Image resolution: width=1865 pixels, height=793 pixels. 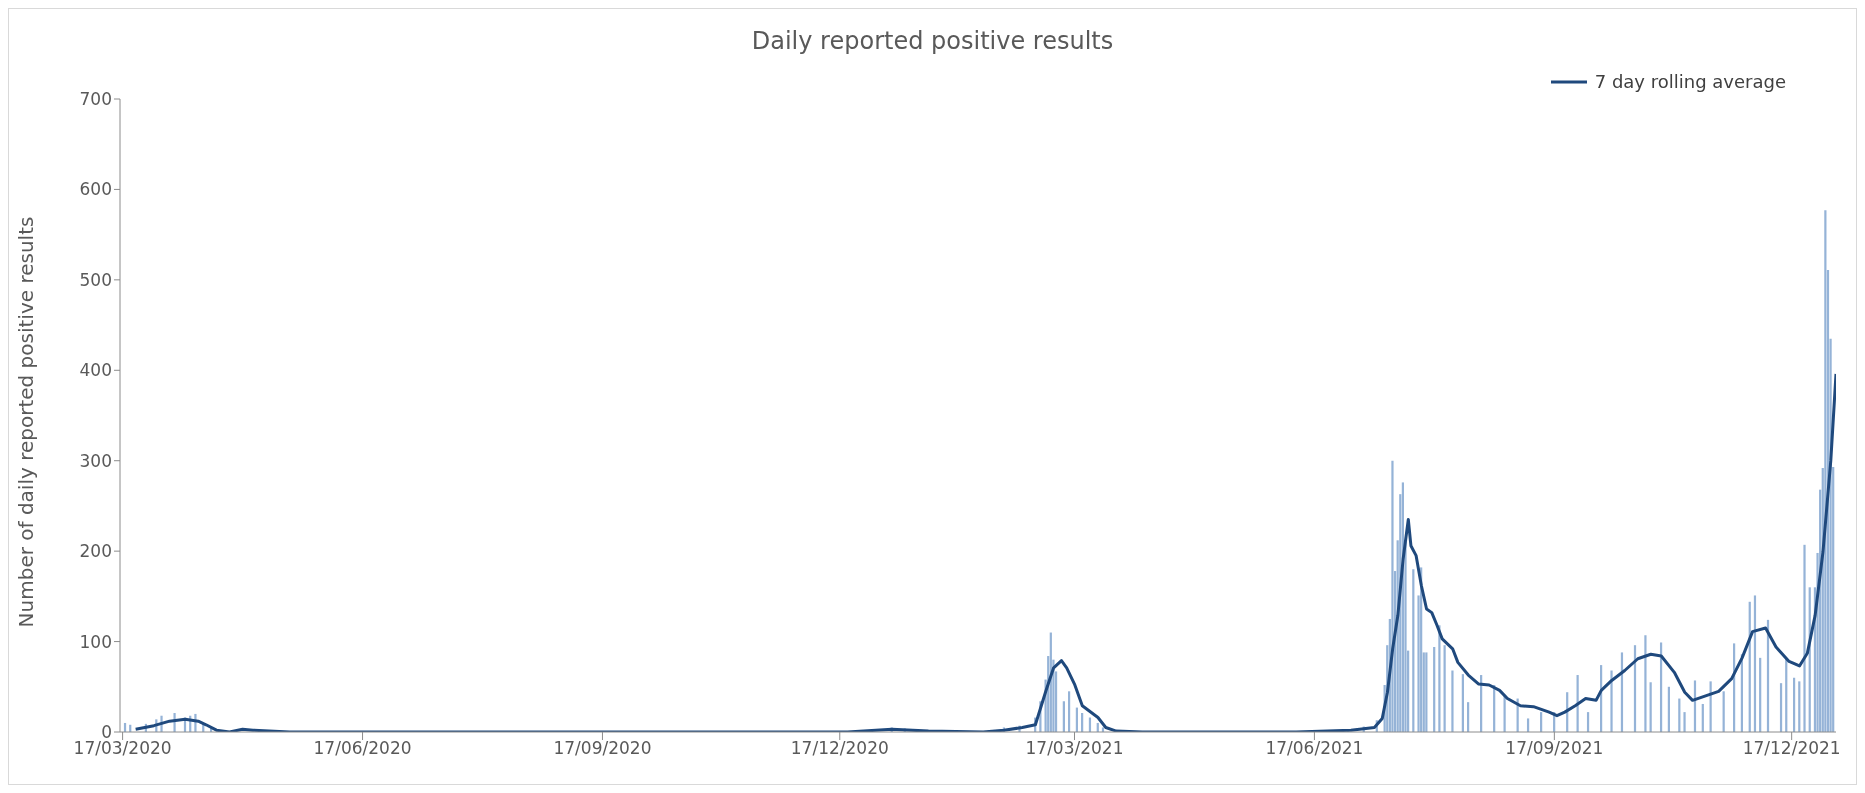 What do you see at coordinates (362, 748) in the screenshot?
I see `x-tick-label: 17/06/2020` at bounding box center [362, 748].